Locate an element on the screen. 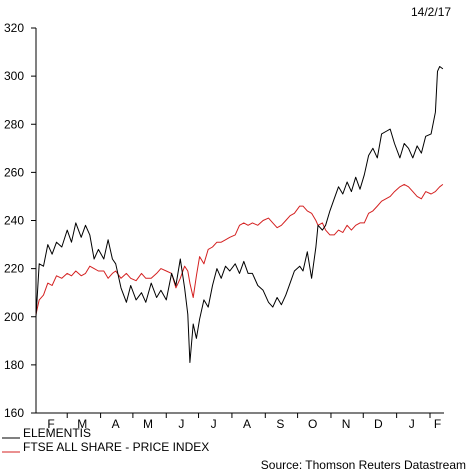 Image resolution: width=475 pixels, height=476 pixels. y-tick-label: 180 is located at coordinates (14, 365).